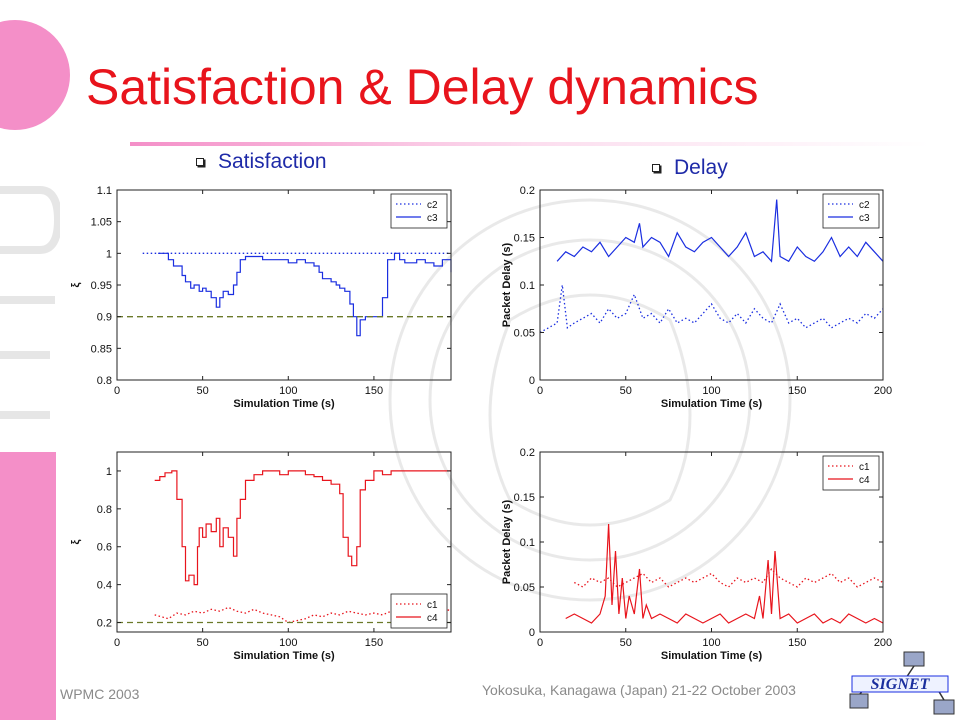 This screenshot has width=960, height=720. What do you see at coordinates (530, 144) in the screenshot?
I see `title-underline` at bounding box center [530, 144].